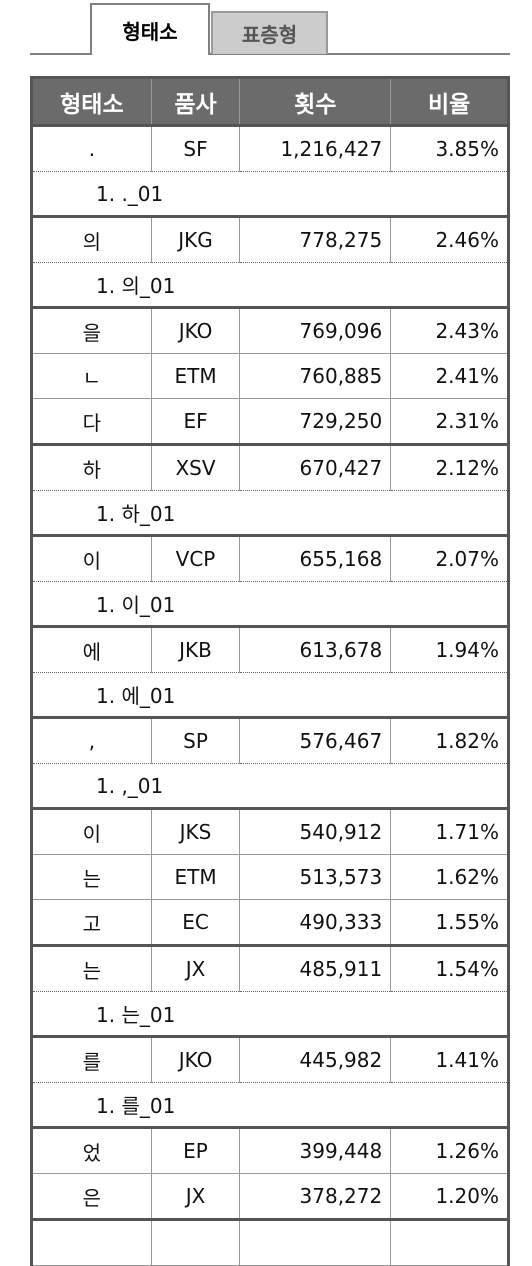  What do you see at coordinates (195, 467) in the screenshot?
I see `pos-cell: XSV` at bounding box center [195, 467].